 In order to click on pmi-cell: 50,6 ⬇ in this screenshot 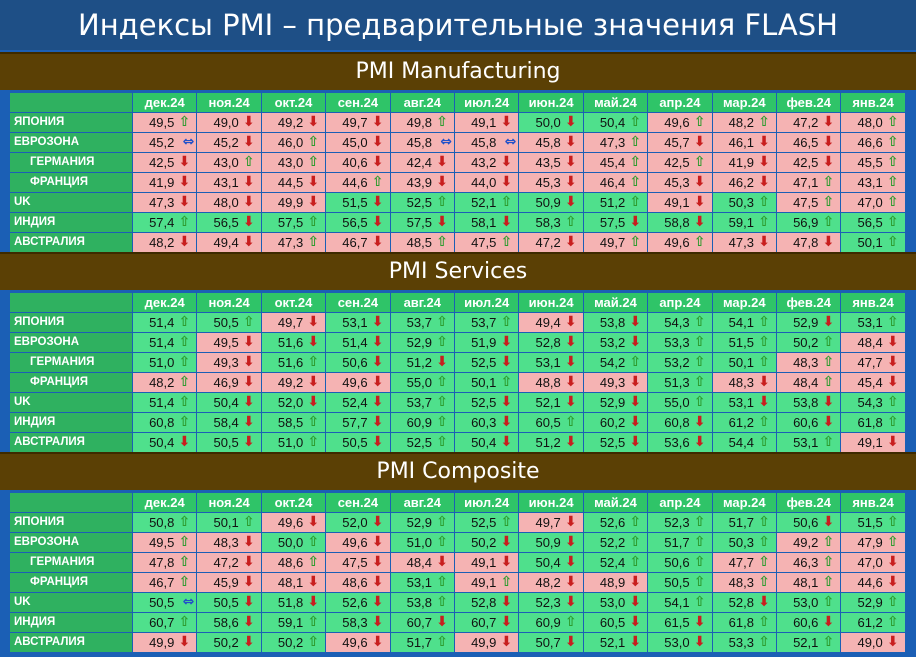, I will do `click(358, 362)`.